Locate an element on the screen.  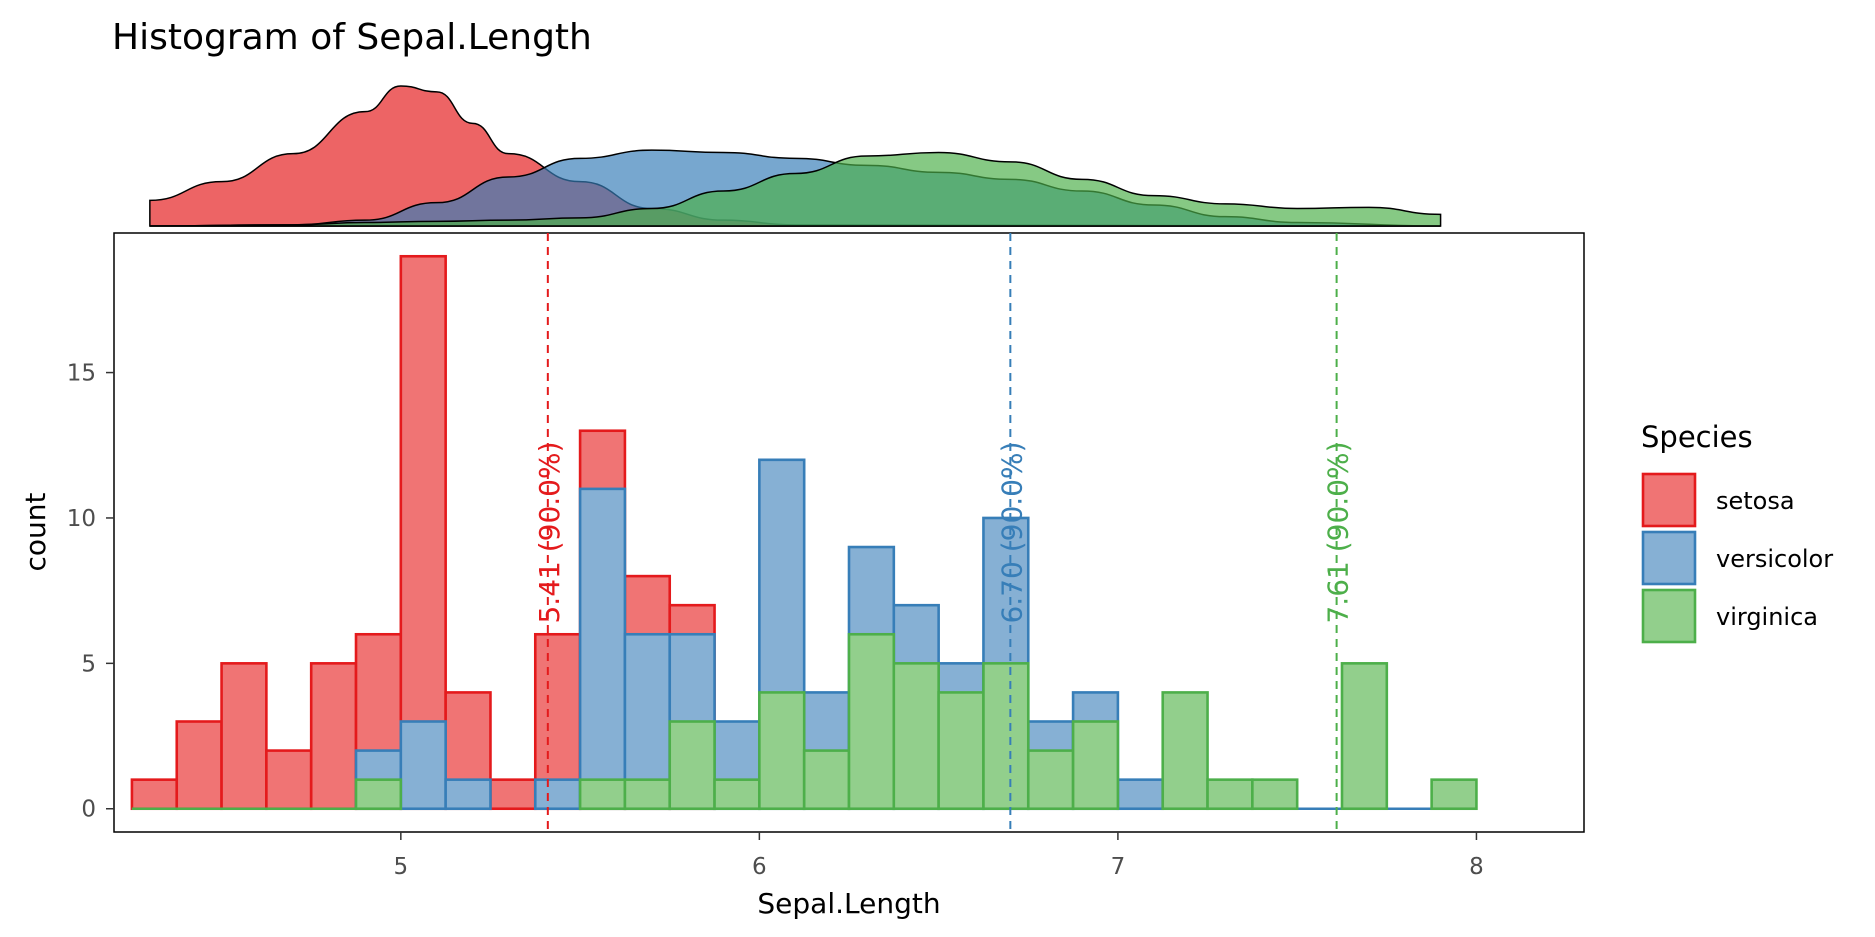
legend-label-versicolor: versicolor is located at coordinates (1774, 559).